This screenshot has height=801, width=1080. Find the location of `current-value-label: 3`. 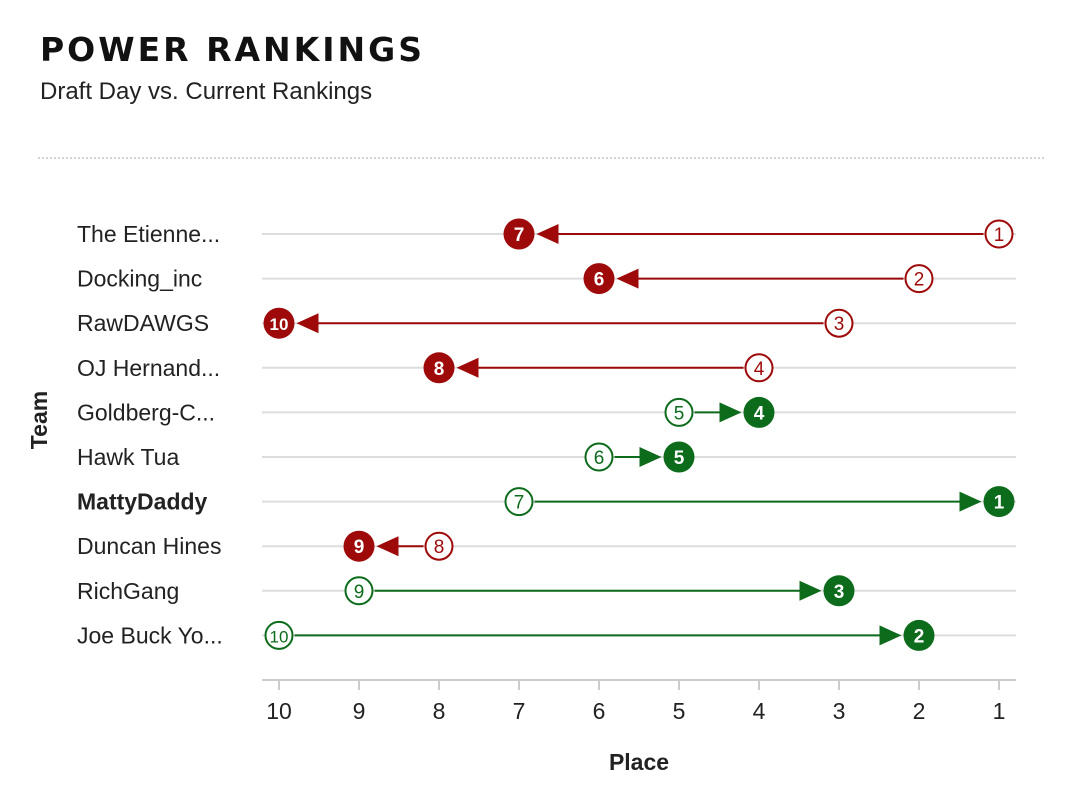

current-value-label: 3 is located at coordinates (839, 592).